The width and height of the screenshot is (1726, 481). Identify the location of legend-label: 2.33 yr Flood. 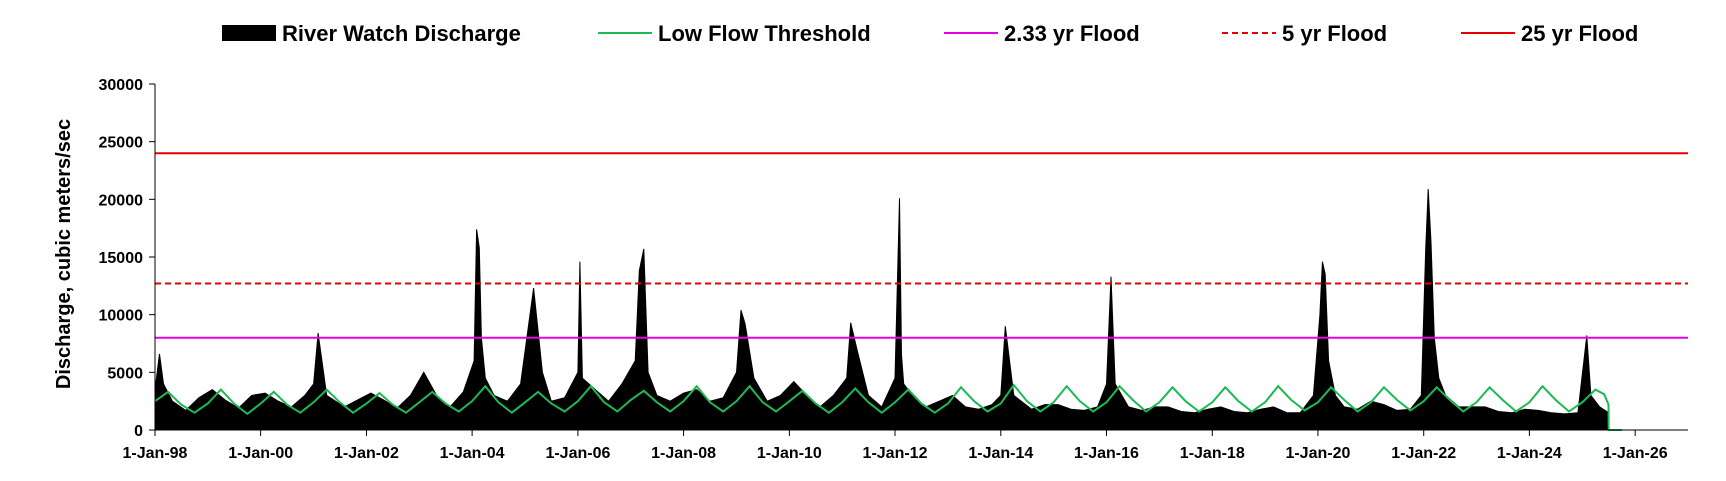
(1072, 33).